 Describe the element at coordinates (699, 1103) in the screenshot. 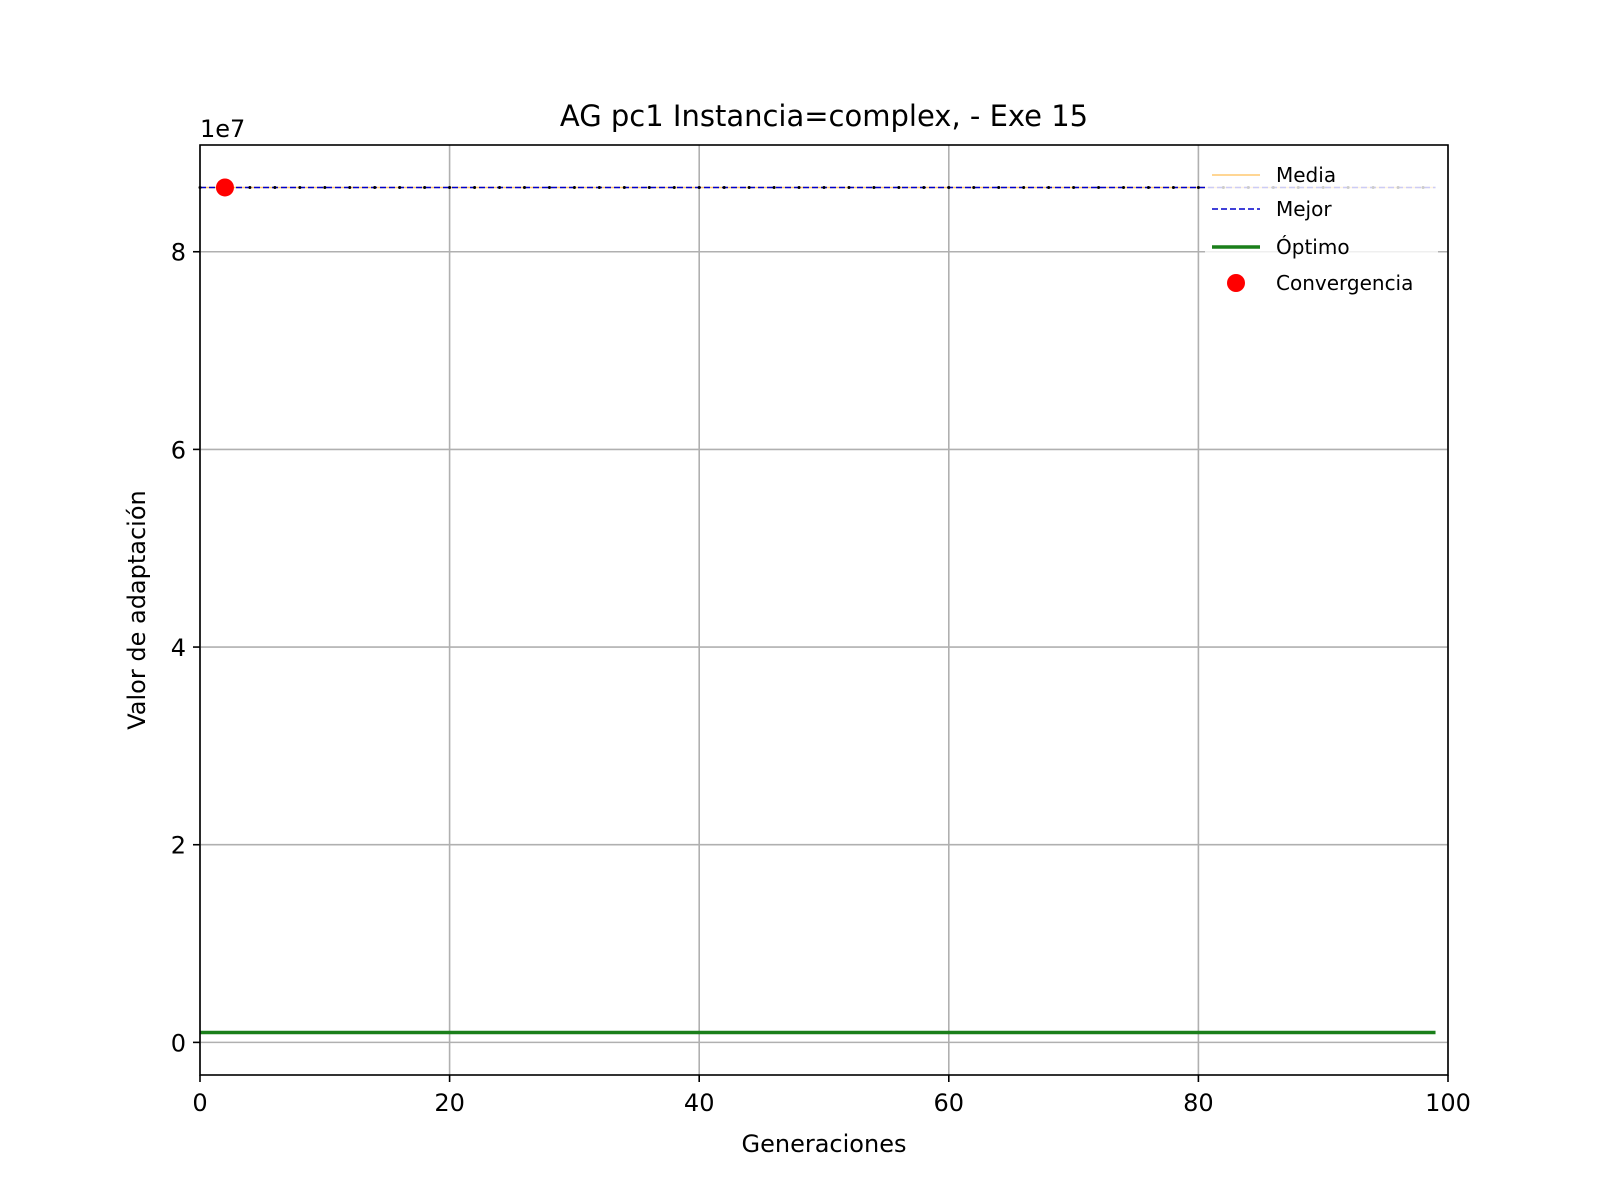

I see `x-tick-label: 40` at that location.